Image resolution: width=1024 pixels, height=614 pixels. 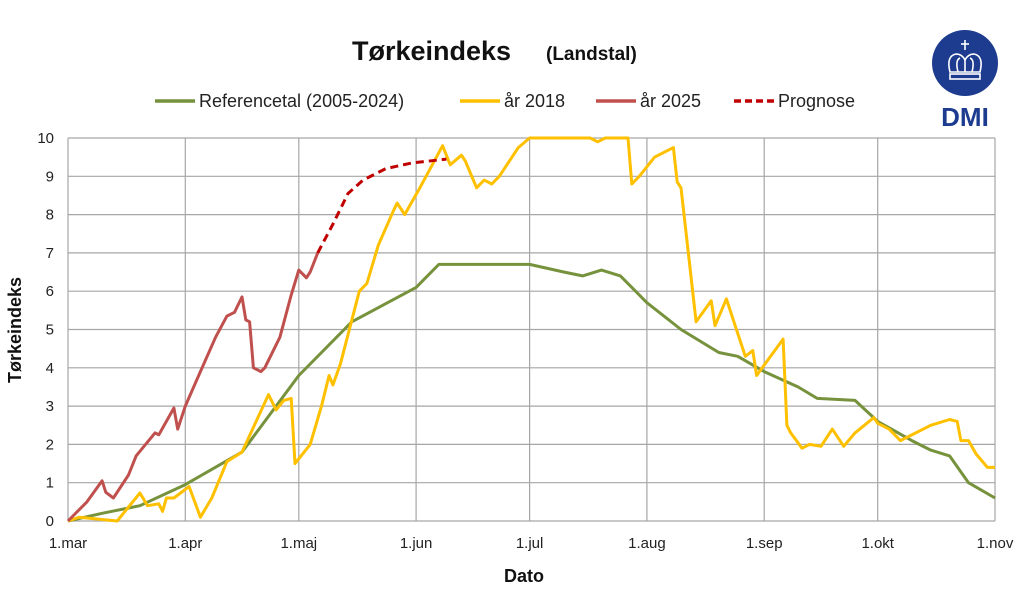 What do you see at coordinates (431, 51) in the screenshot?
I see `chart-title: Tørkeindeks` at bounding box center [431, 51].